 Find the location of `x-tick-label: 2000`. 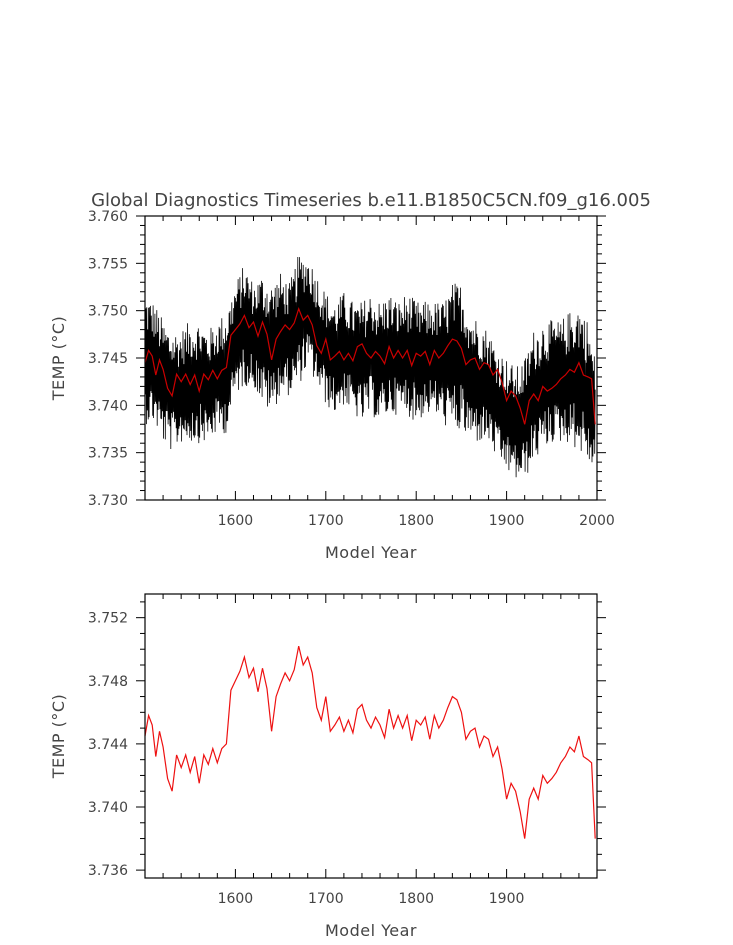

x-tick-label: 2000 is located at coordinates (597, 521).